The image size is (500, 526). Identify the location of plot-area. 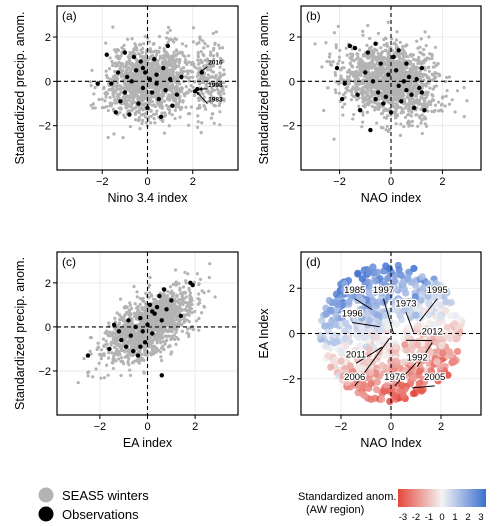
(146, 323).